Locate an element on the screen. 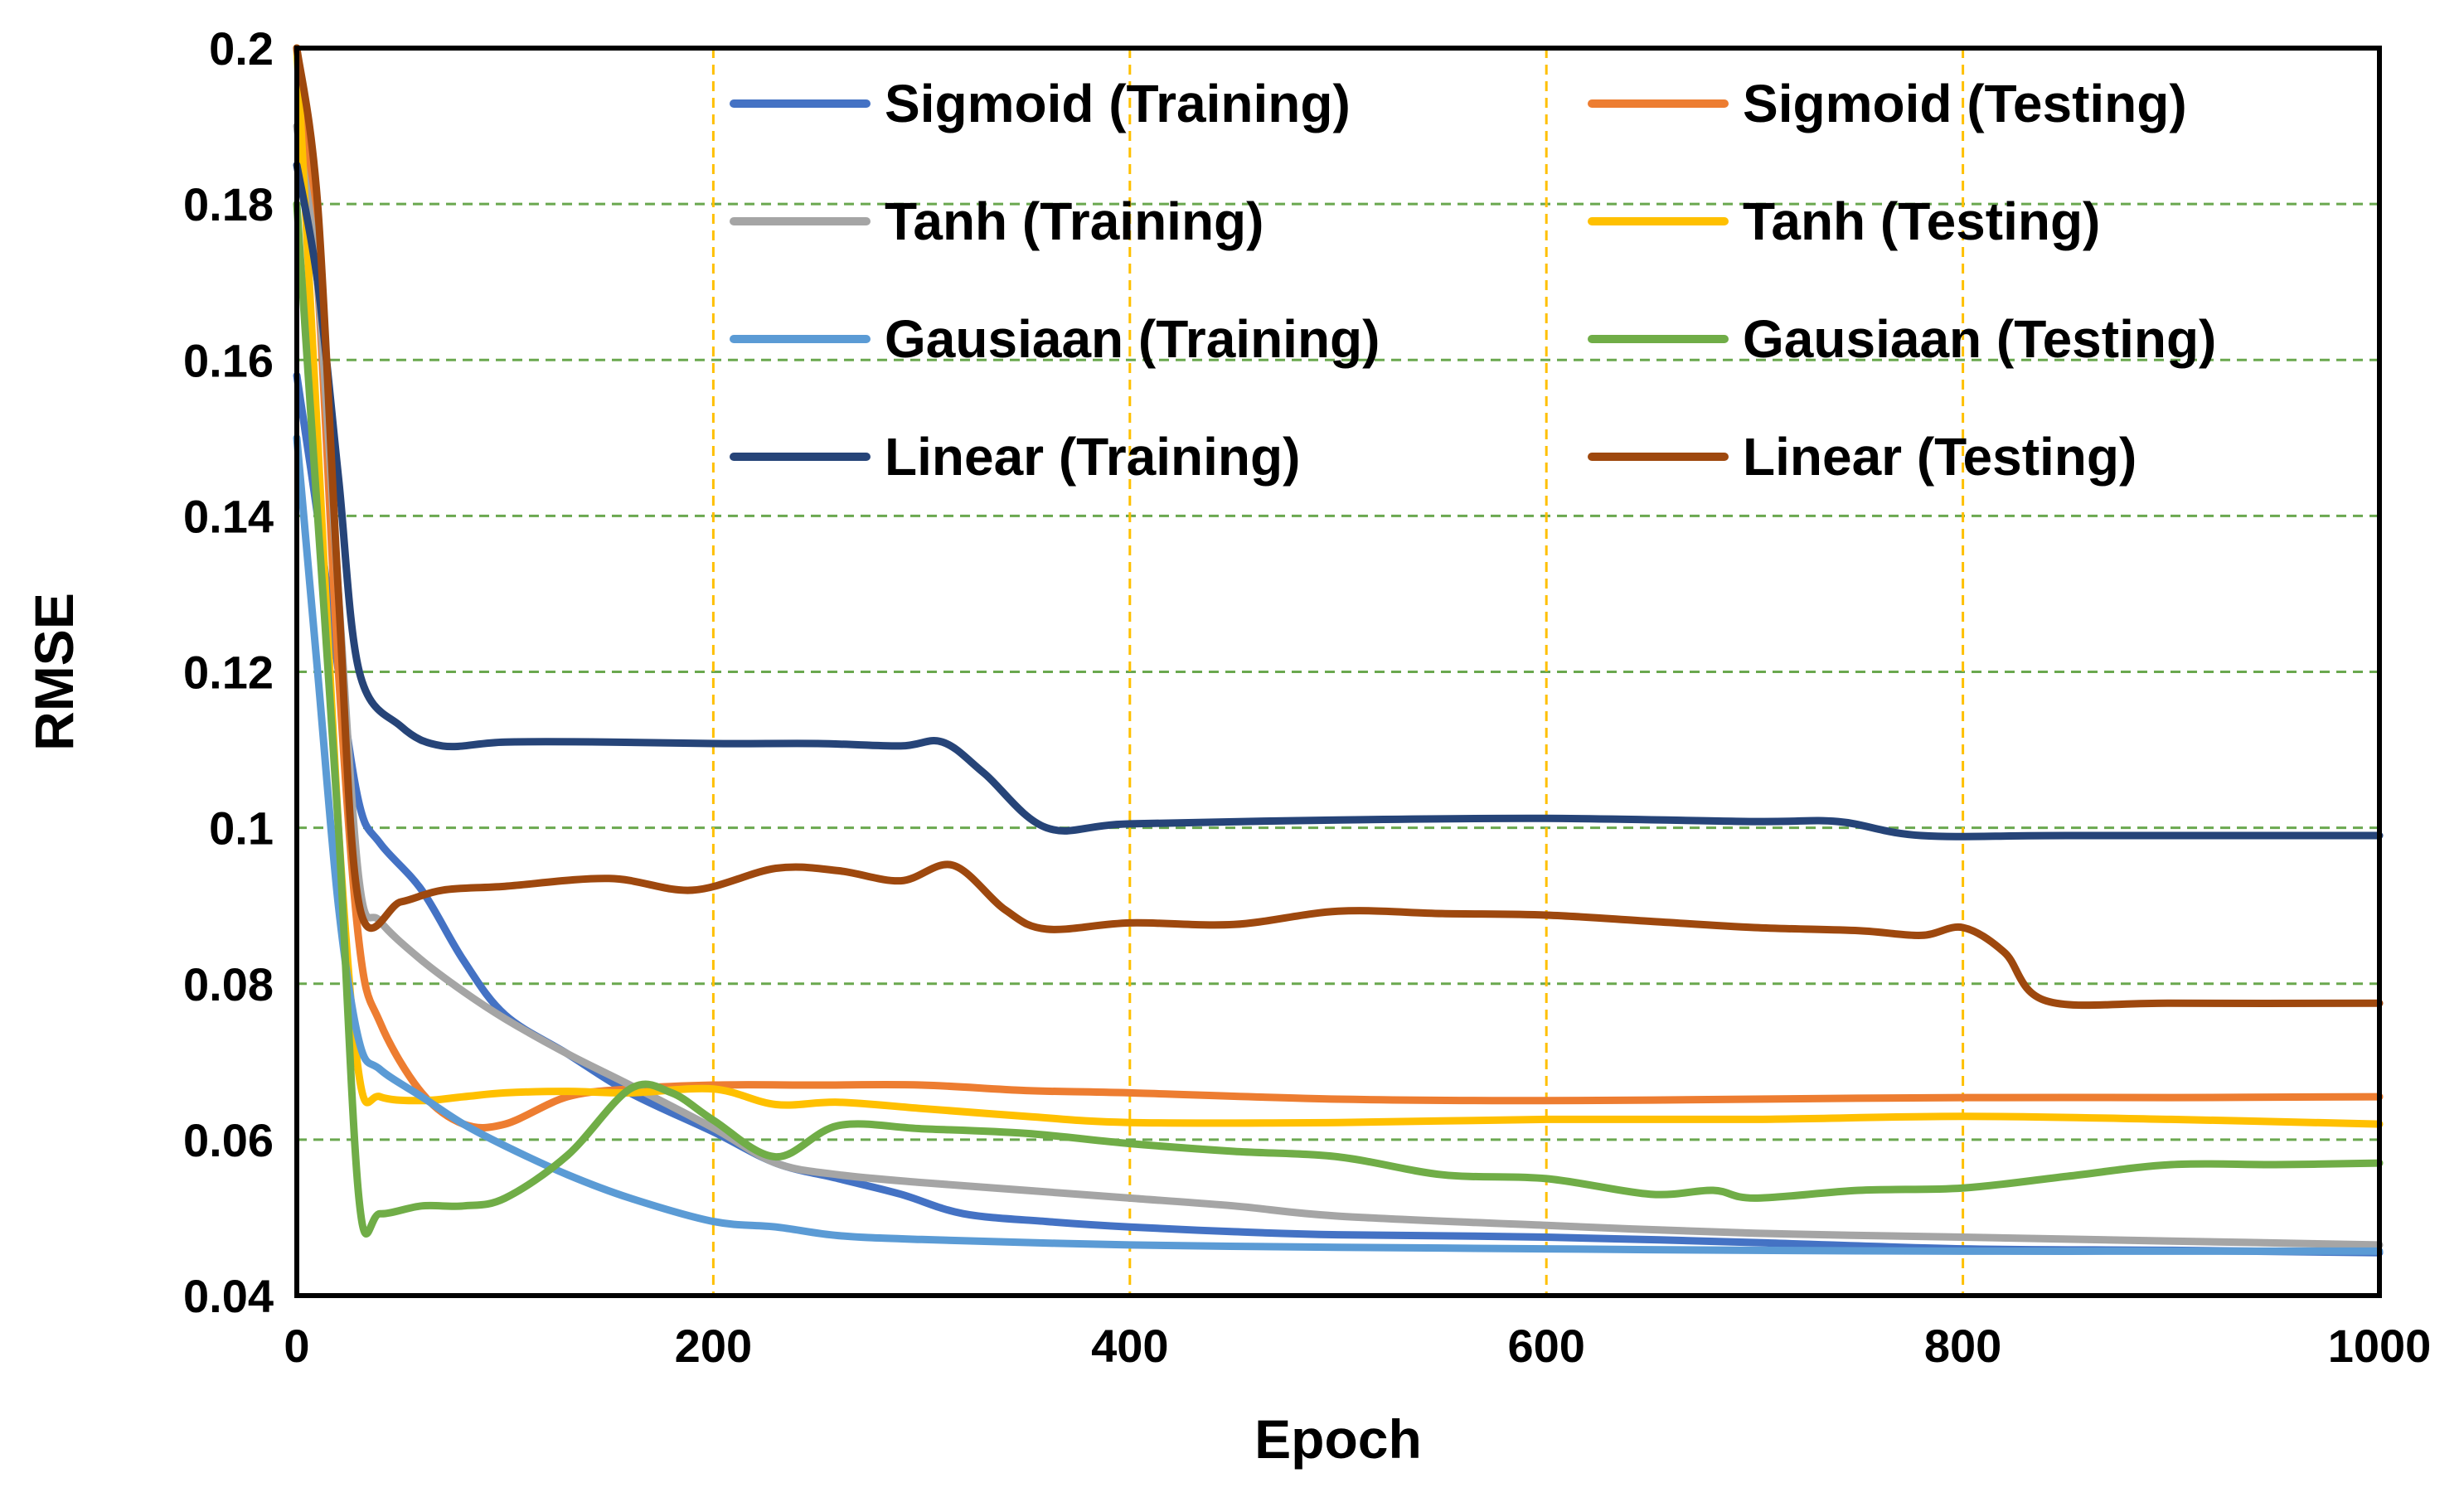  x-tick-label: 1000 is located at coordinates (2380, 1346).